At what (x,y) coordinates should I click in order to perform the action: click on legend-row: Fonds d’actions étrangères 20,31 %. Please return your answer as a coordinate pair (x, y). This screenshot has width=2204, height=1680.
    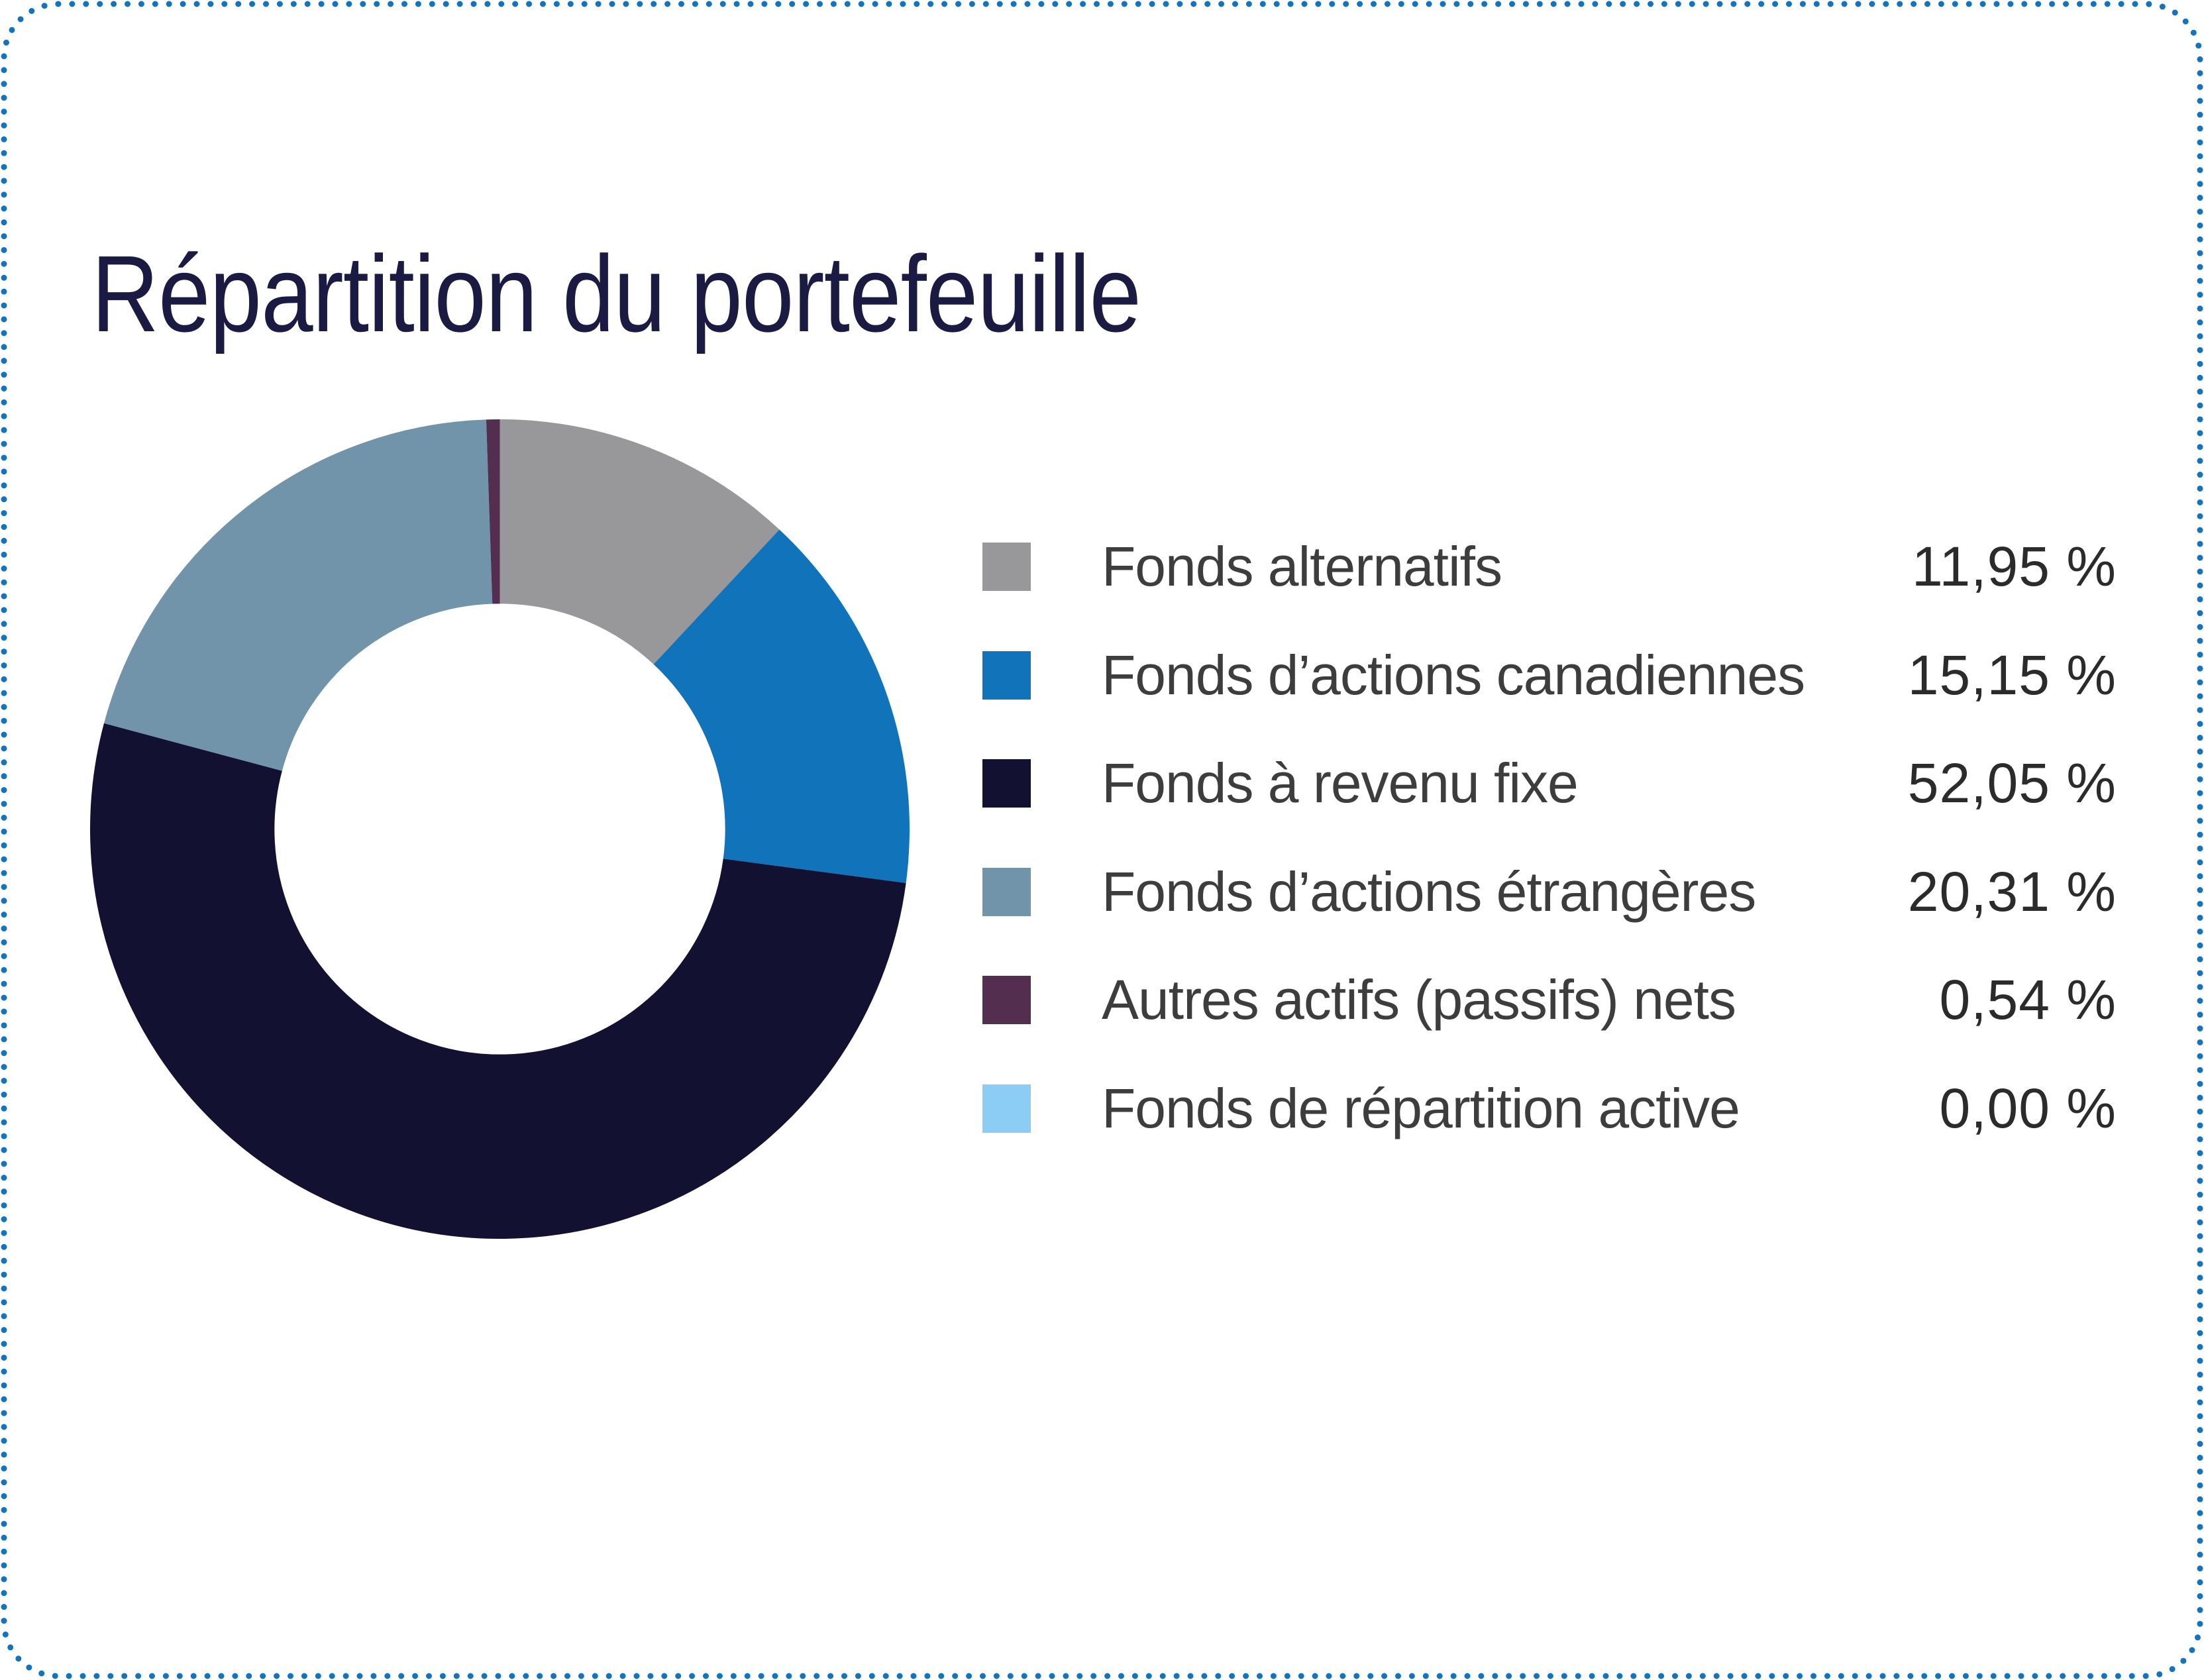
    Looking at the image, I should click on (1549, 892).